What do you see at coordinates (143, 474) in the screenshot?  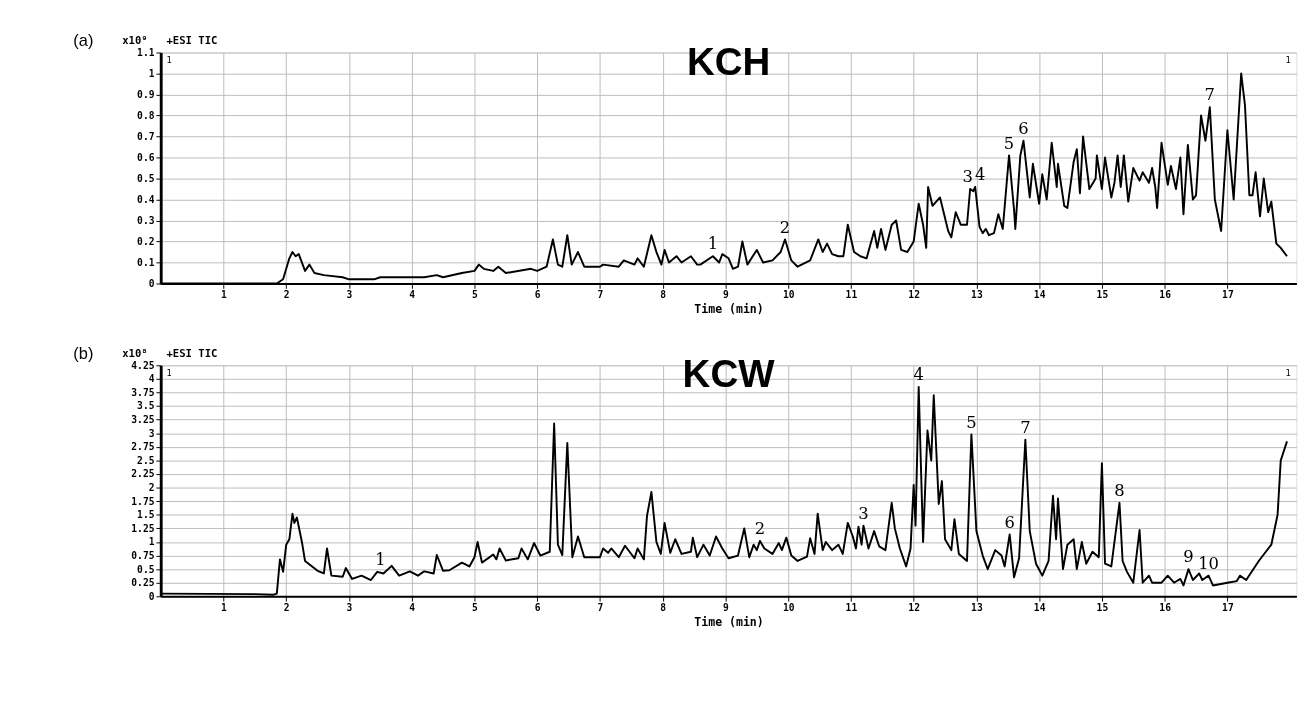 I see `y-tick-label: 2.25` at bounding box center [143, 474].